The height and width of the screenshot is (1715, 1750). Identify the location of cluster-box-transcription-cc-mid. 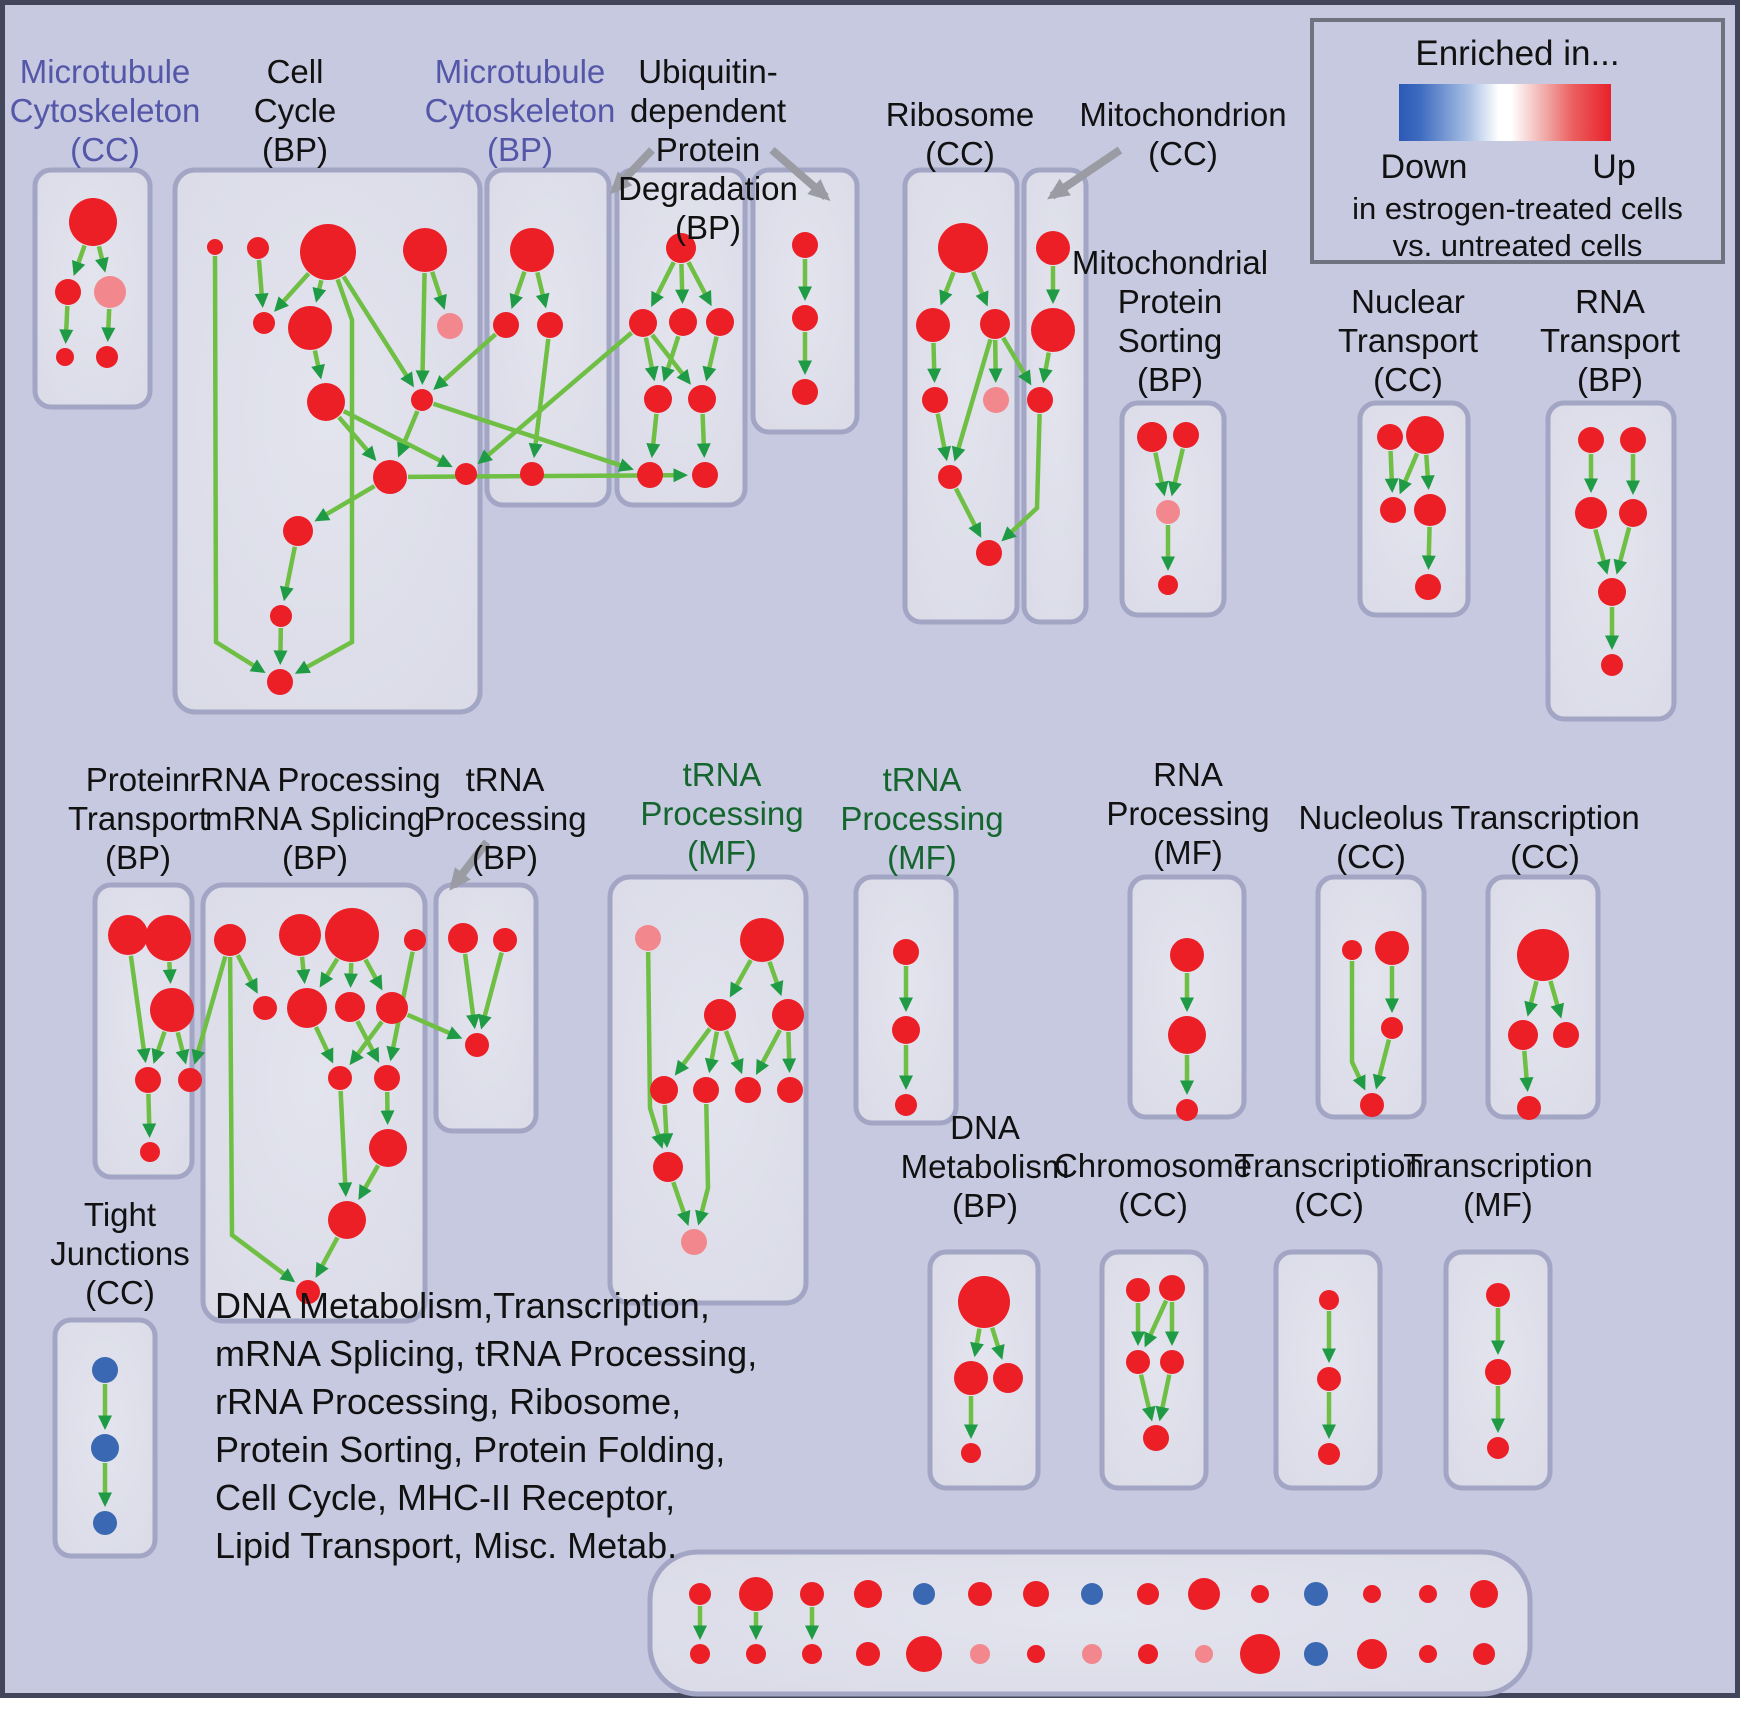
(1543, 997).